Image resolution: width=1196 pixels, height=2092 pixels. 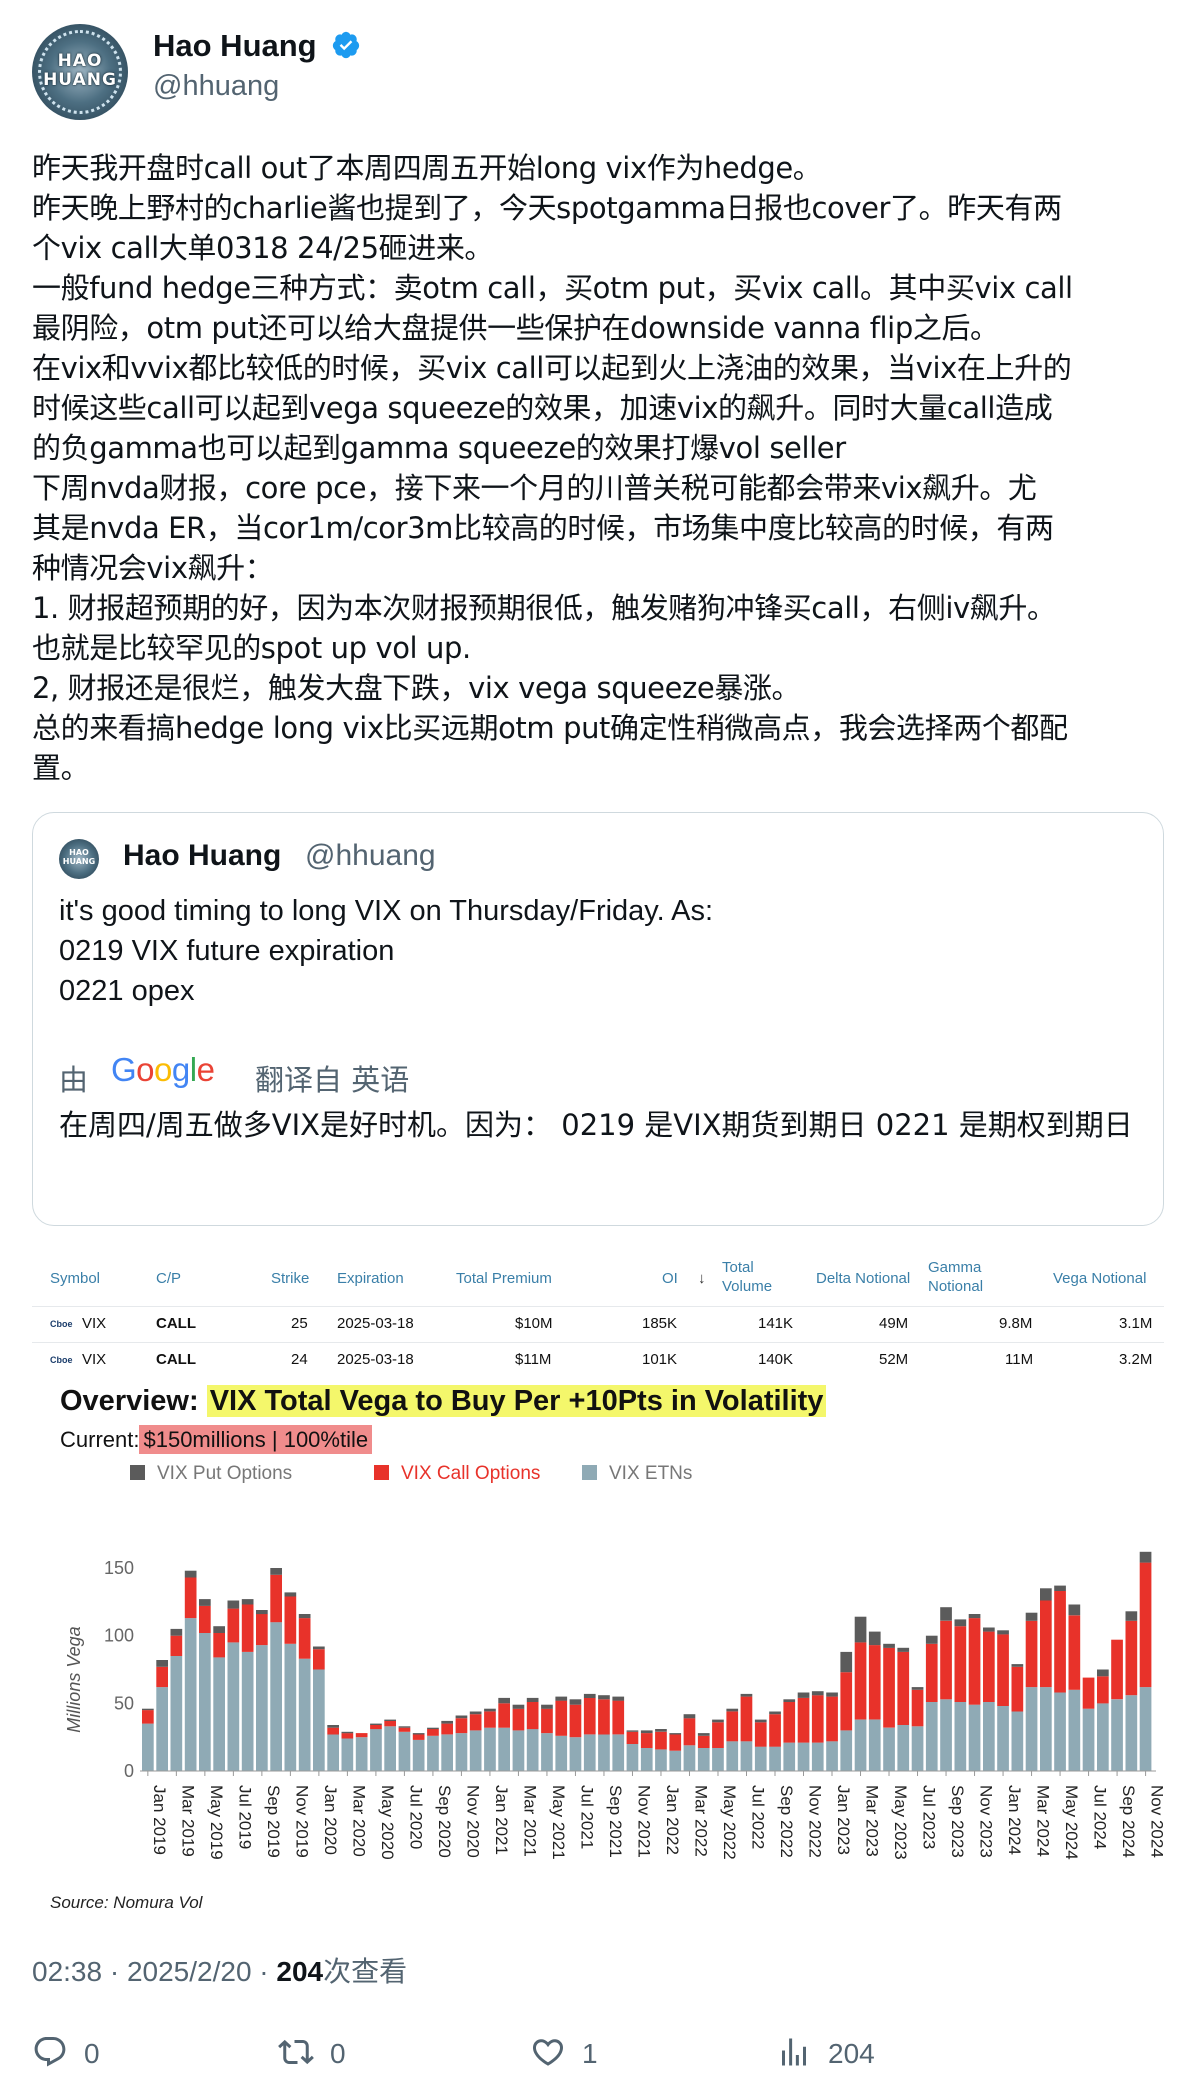 What do you see at coordinates (80, 61) in the screenshot?
I see `avatar-text-line: HAO` at bounding box center [80, 61].